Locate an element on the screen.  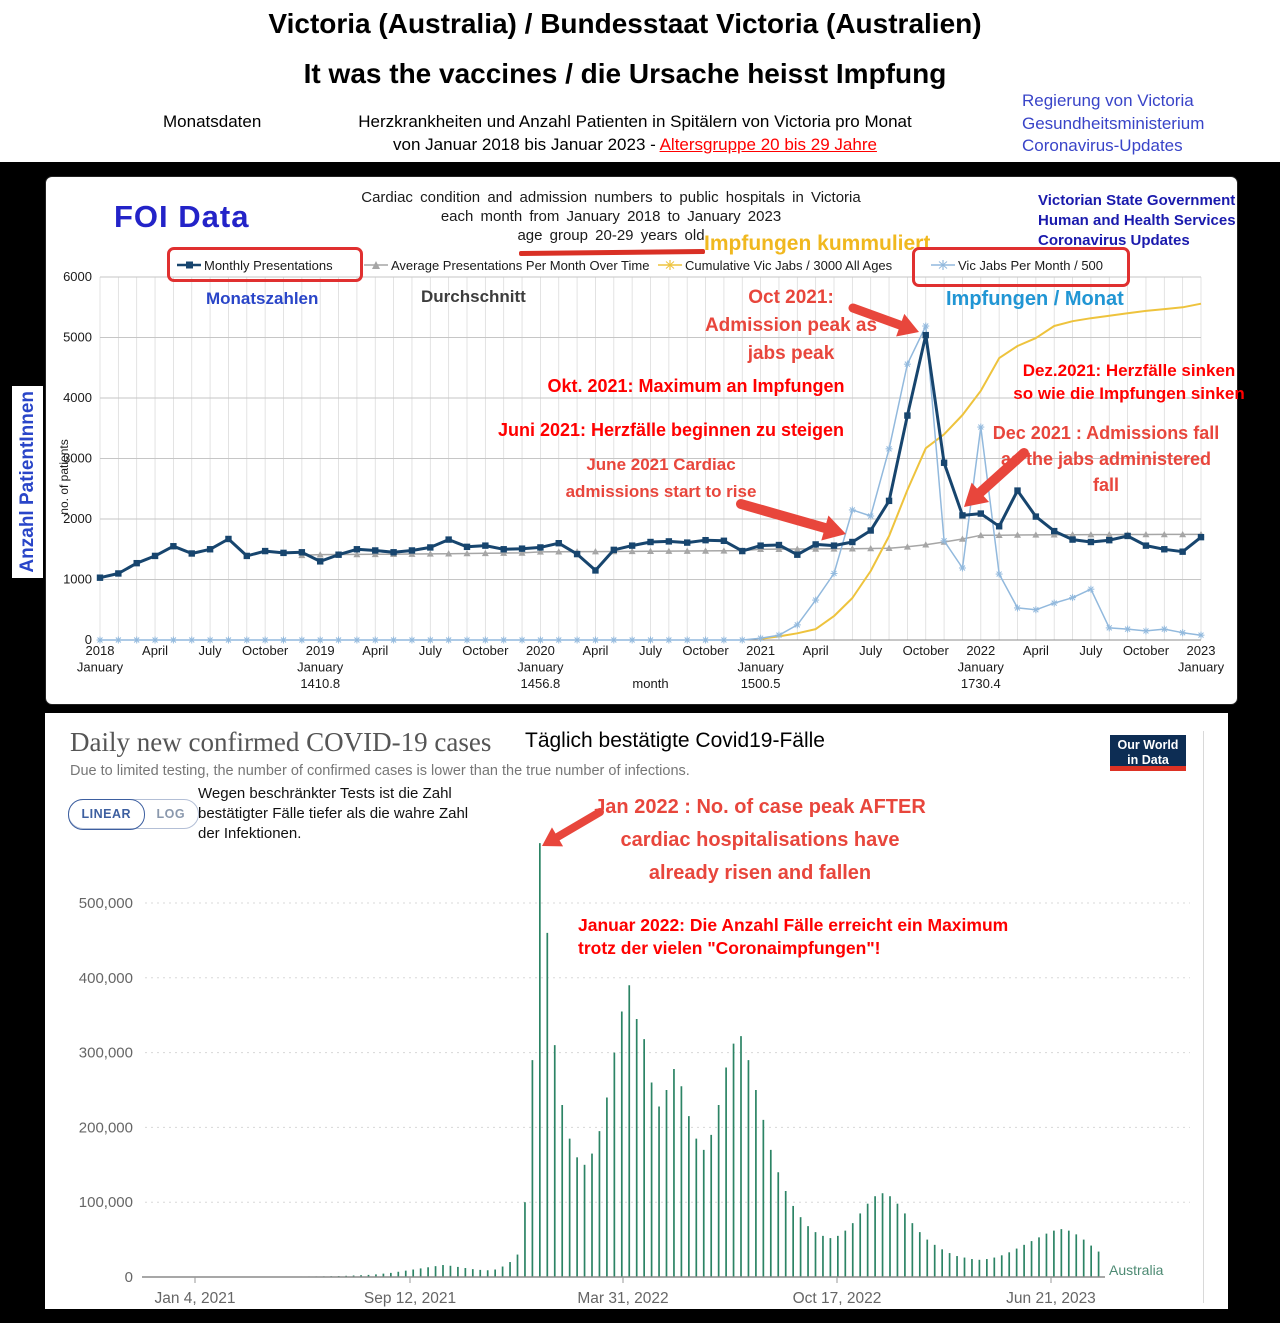
foi-data-label: FOI Data is located at coordinates (182, 216).